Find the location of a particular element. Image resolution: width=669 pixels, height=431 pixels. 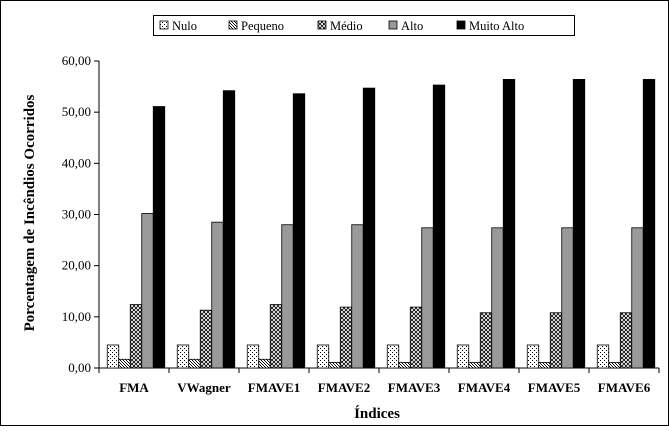

legend-label-pequeno: Pequeno is located at coordinates (262, 26).